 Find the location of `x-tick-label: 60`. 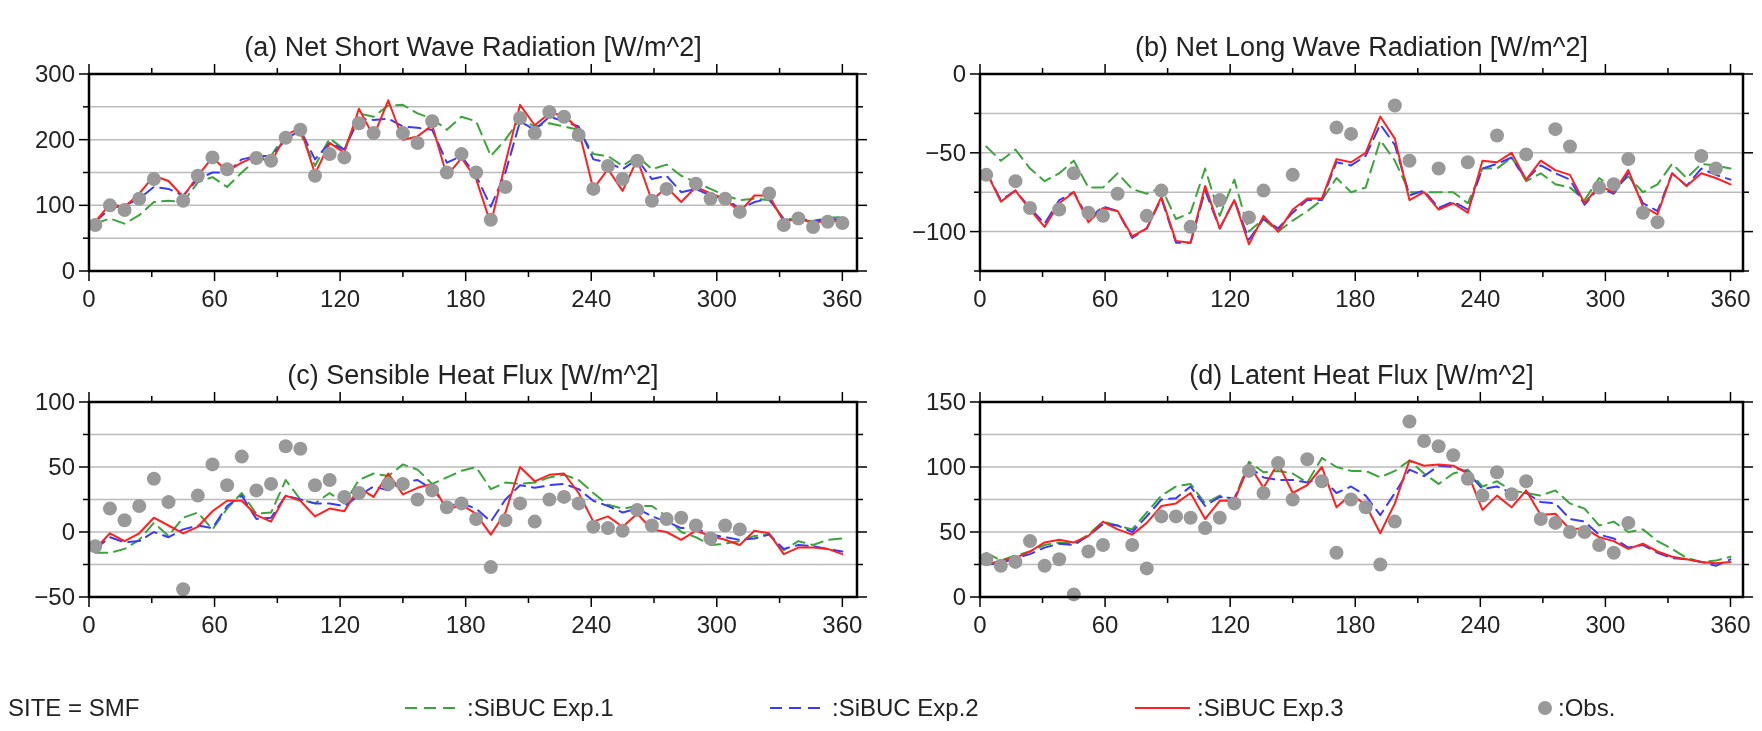

x-tick-label: 60 is located at coordinates (214, 624).